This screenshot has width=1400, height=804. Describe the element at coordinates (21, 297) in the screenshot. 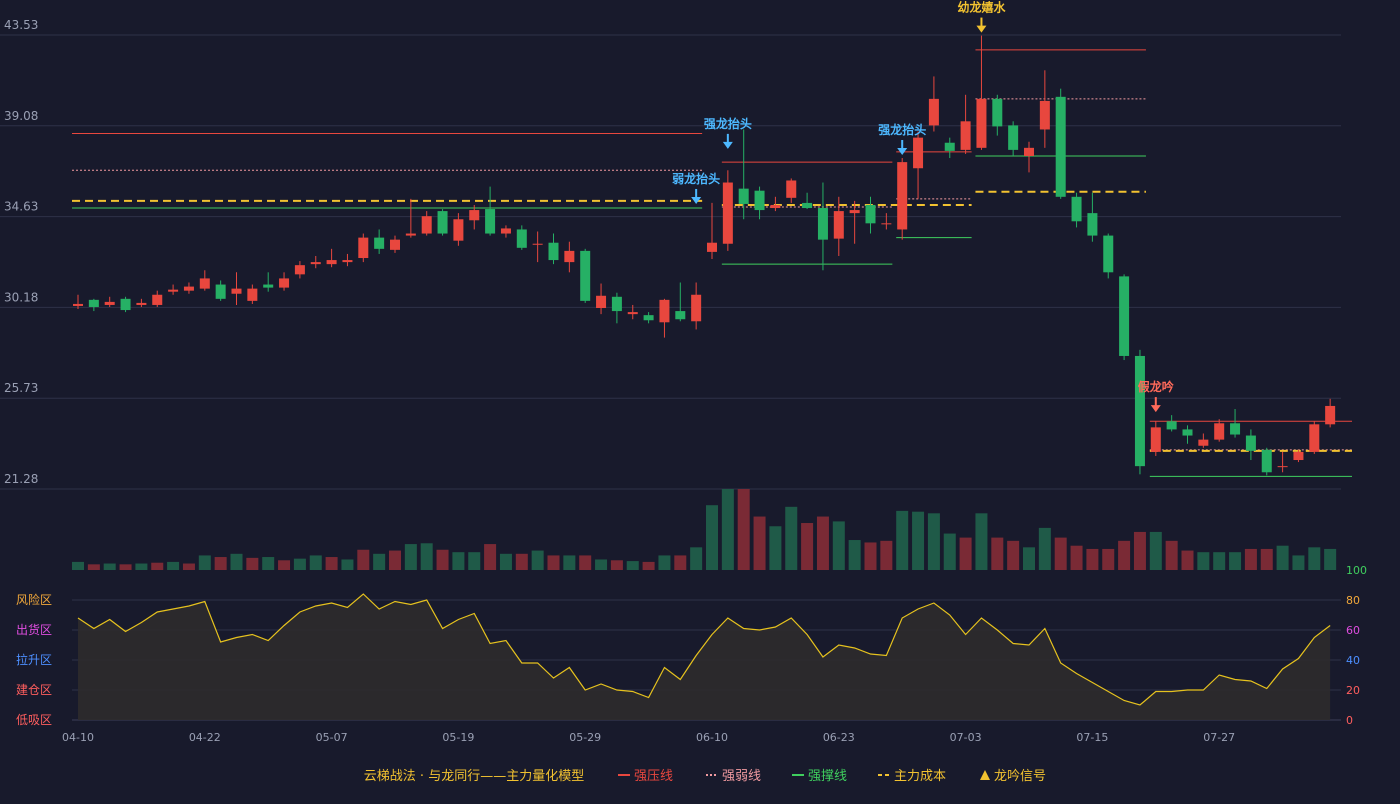

I see `price-tick-label: 30.18` at that location.